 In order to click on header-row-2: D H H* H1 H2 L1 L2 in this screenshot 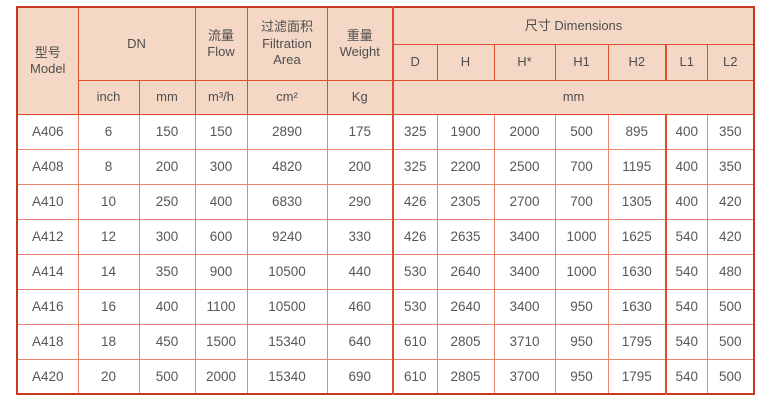, I will do `click(386, 62)`.